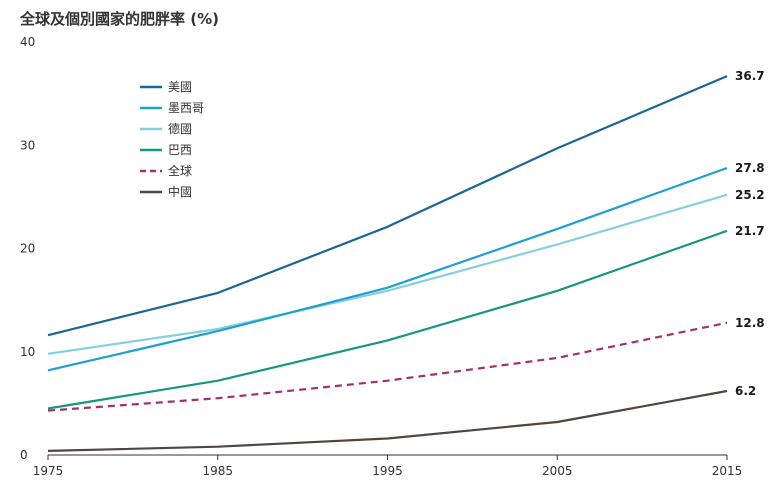 This screenshot has width=770, height=500. What do you see at coordinates (180, 170) in the screenshot?
I see `legend-label: 全球` at bounding box center [180, 170].